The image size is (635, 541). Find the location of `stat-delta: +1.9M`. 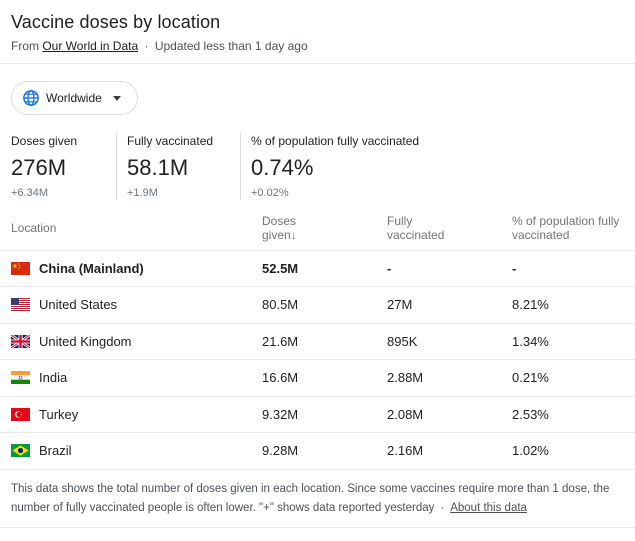

stat-delta: +1.9M is located at coordinates (142, 193).